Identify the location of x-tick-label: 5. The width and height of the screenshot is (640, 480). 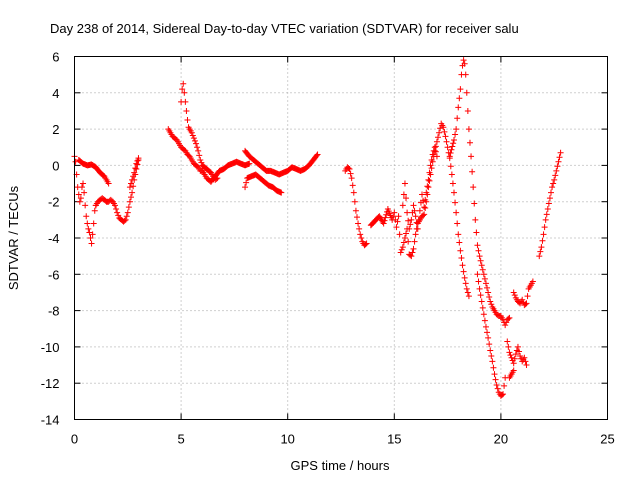
(180, 439).